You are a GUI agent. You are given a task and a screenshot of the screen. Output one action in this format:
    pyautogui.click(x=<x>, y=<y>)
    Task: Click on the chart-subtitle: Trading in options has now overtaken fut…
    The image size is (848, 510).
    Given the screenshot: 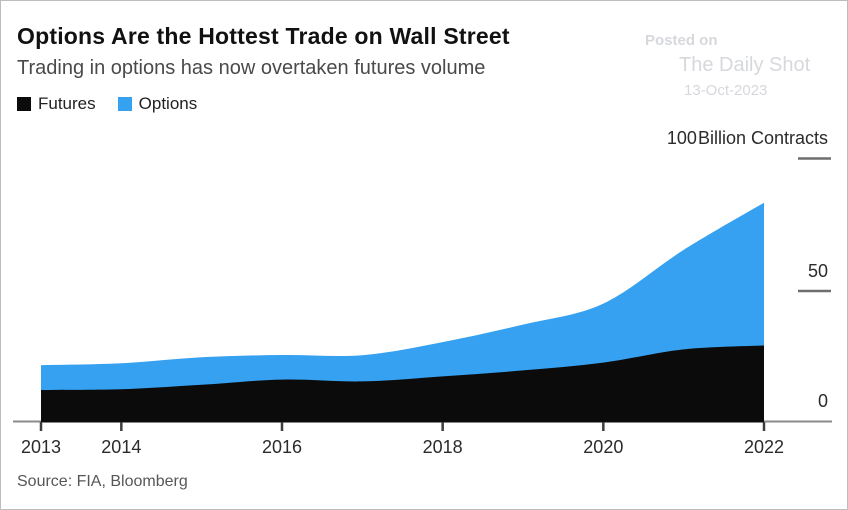 What is the action you would take?
    pyautogui.click(x=251, y=68)
    